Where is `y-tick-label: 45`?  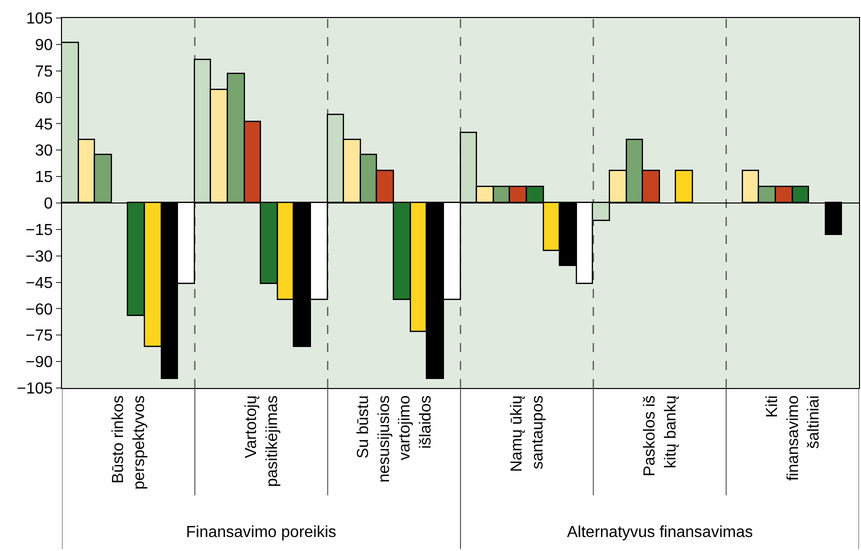 y-tick-label: 45 is located at coordinates (44, 125).